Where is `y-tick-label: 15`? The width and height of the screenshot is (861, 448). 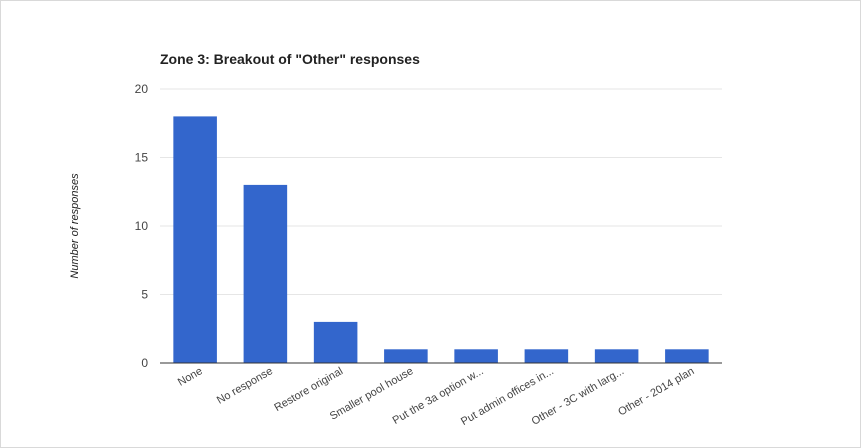
y-tick-label: 15 is located at coordinates (142, 158).